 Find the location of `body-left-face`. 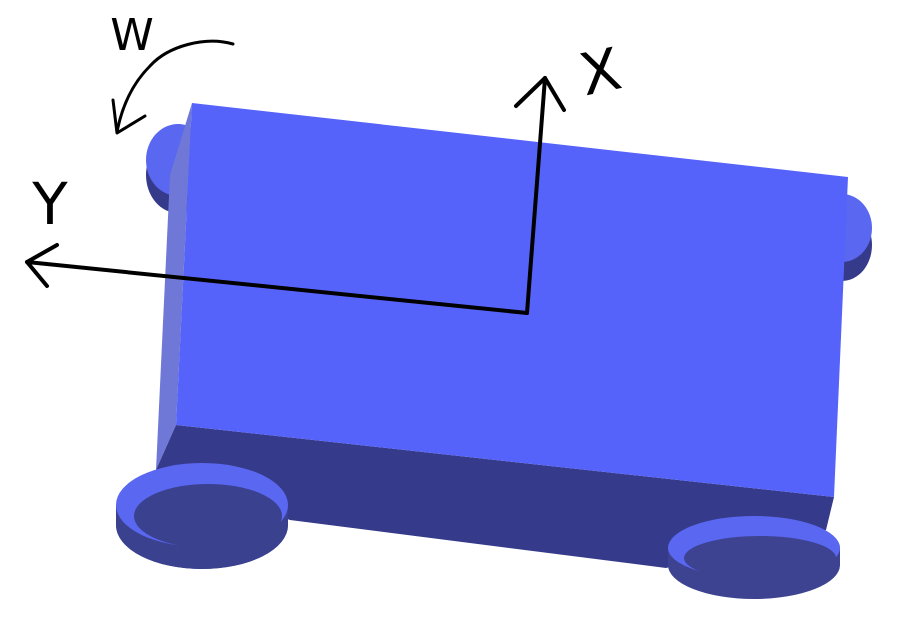

body-left-face is located at coordinates (174, 286).